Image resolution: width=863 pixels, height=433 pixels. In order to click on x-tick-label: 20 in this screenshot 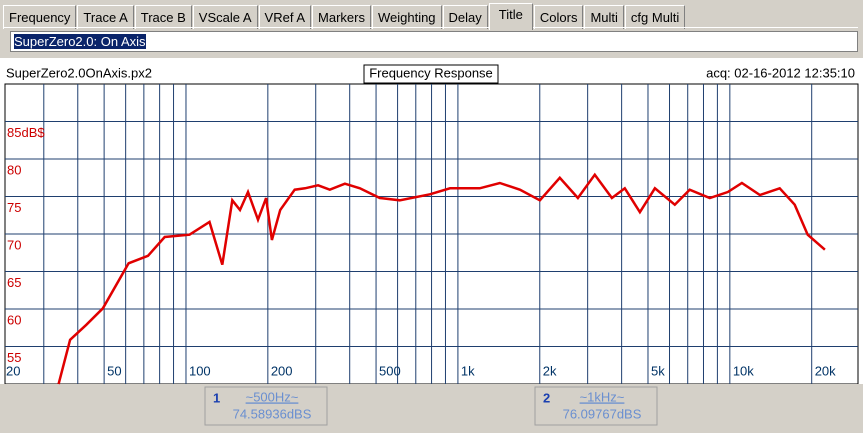, I will do `click(13, 370)`.